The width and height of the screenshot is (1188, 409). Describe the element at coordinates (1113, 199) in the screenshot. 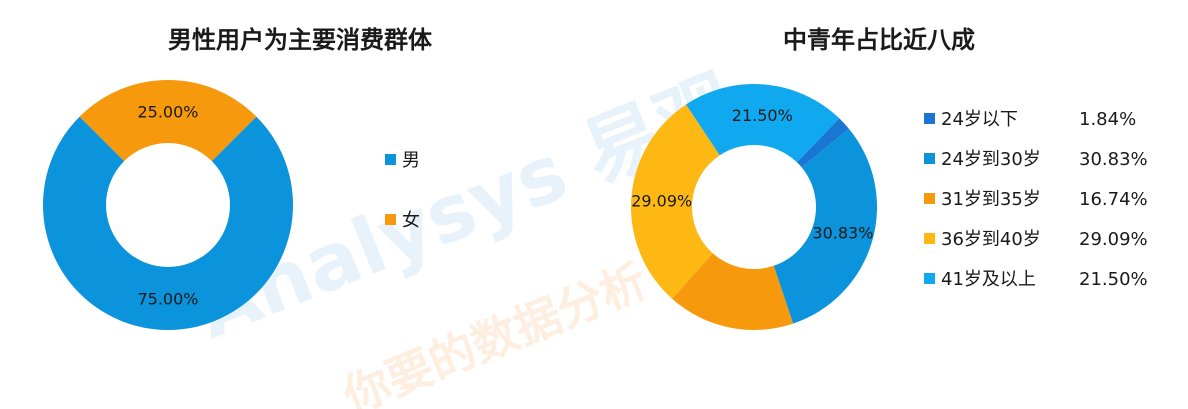

I see `legend-value: 16.74%` at that location.